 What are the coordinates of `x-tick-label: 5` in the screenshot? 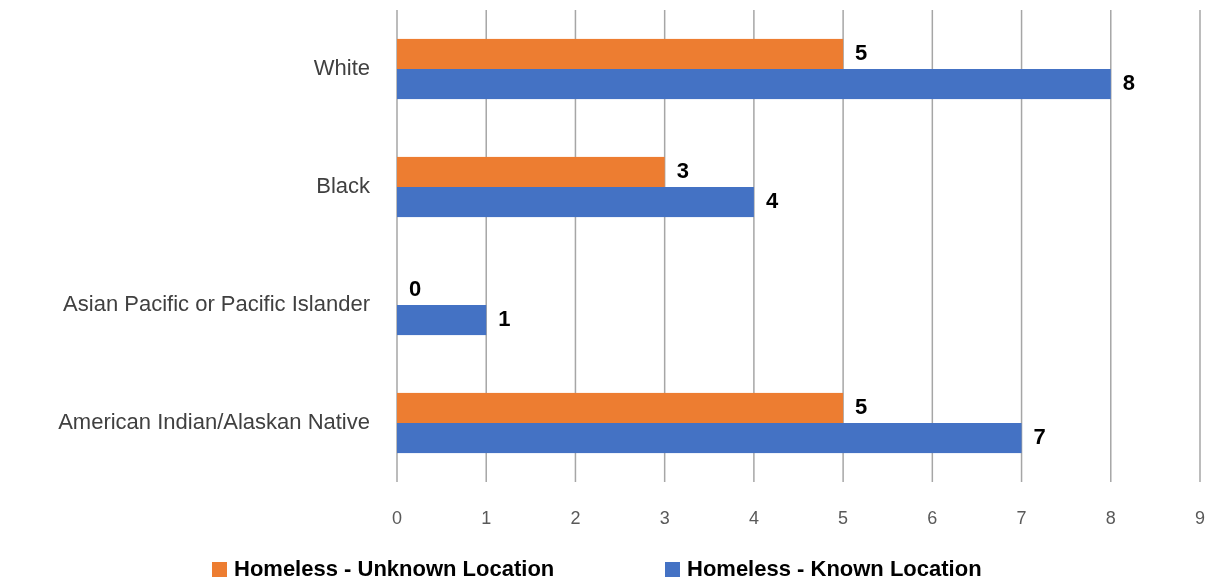 It's located at (843, 518).